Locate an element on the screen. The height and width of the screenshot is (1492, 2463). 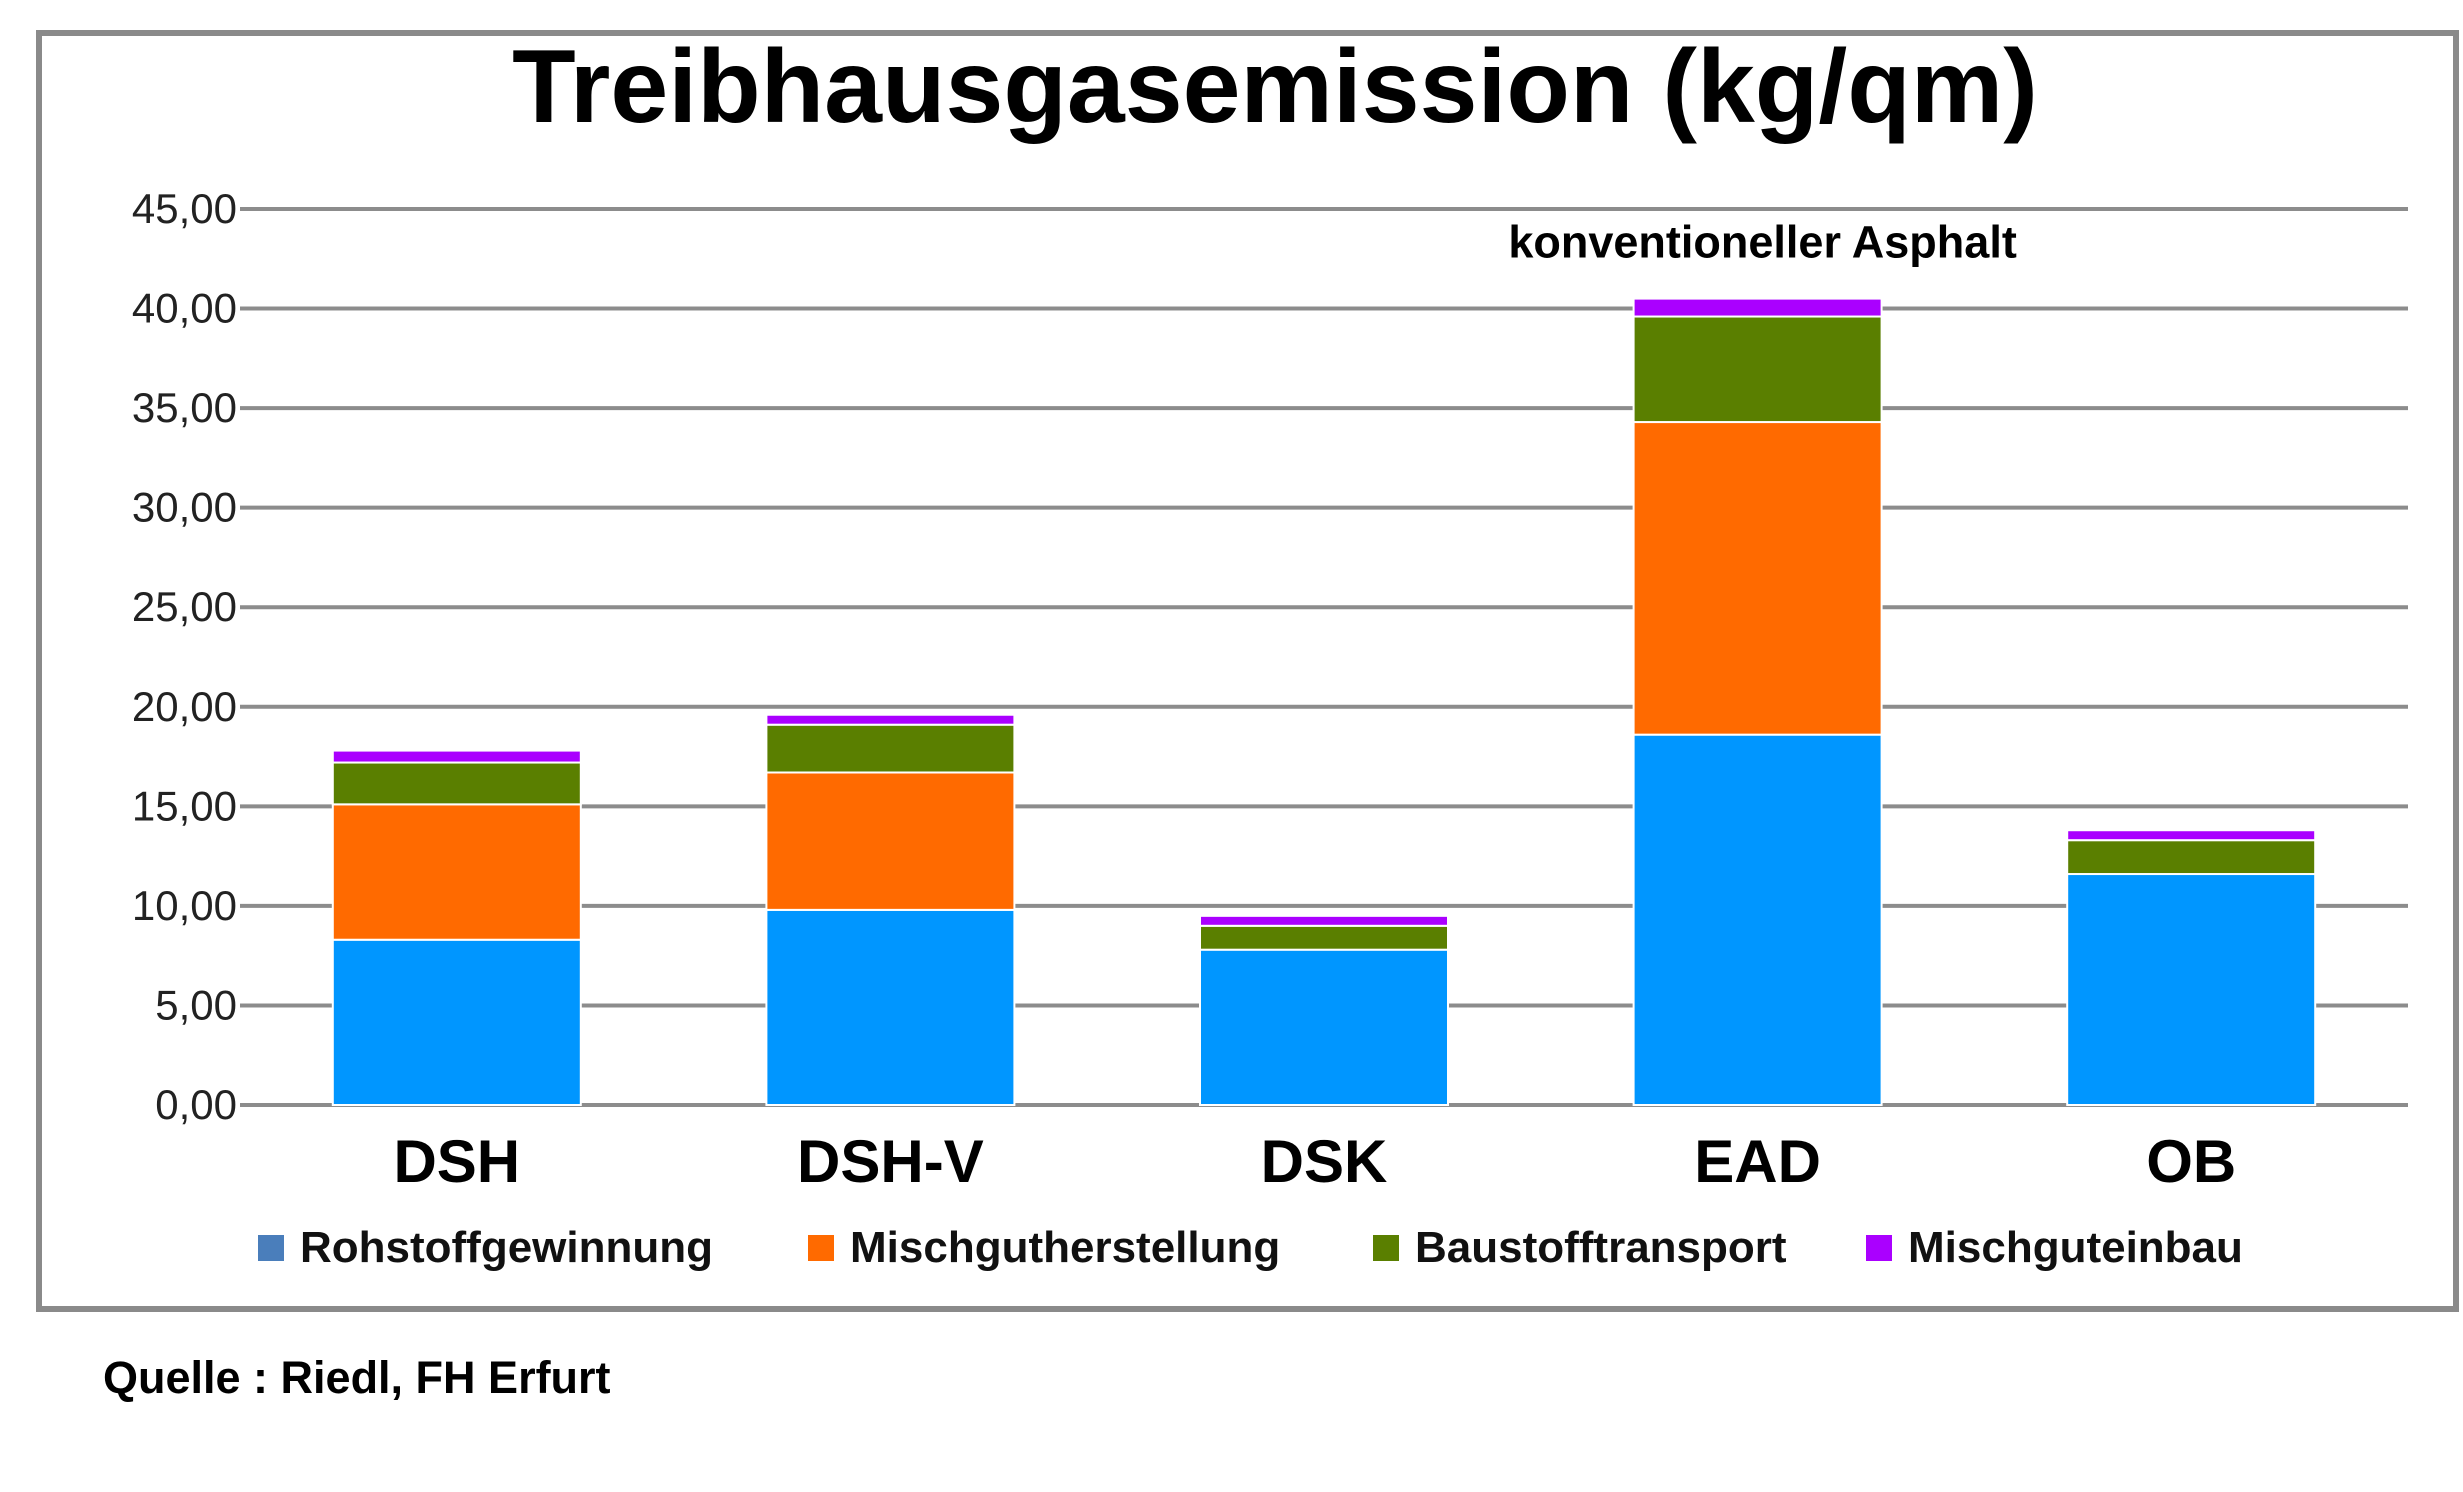
chart-title: Treibhausgasemission (kg/qm) is located at coordinates (1275, 87).